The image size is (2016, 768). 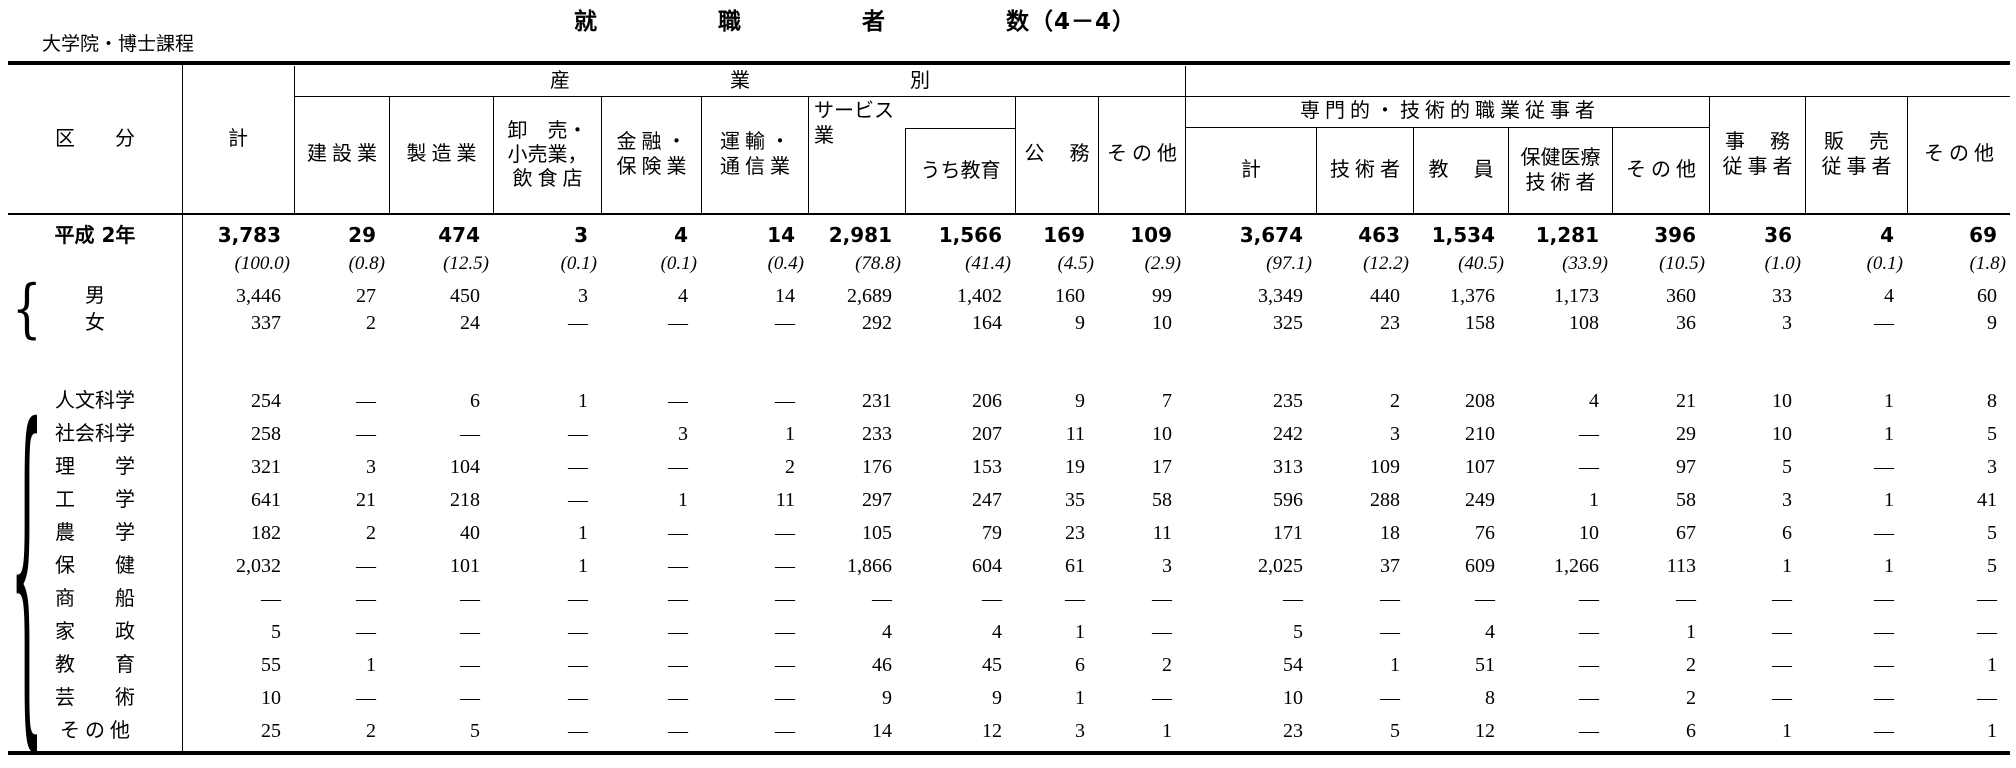 I want to click on data-cell: 207, so click(x=987, y=434).